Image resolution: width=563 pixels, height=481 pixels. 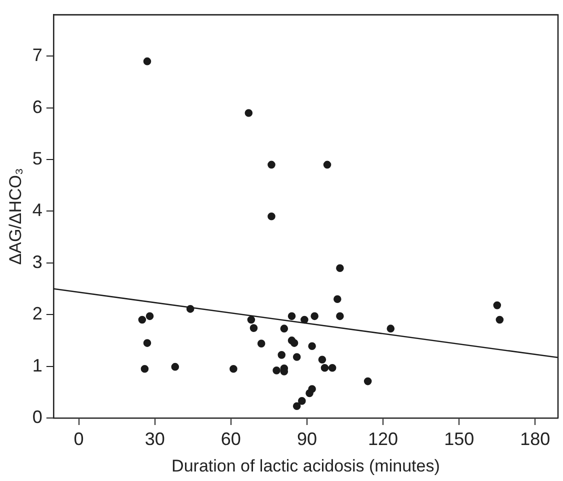 What do you see at coordinates (37, 55) in the screenshot?
I see `y-tick-label: 7` at bounding box center [37, 55].